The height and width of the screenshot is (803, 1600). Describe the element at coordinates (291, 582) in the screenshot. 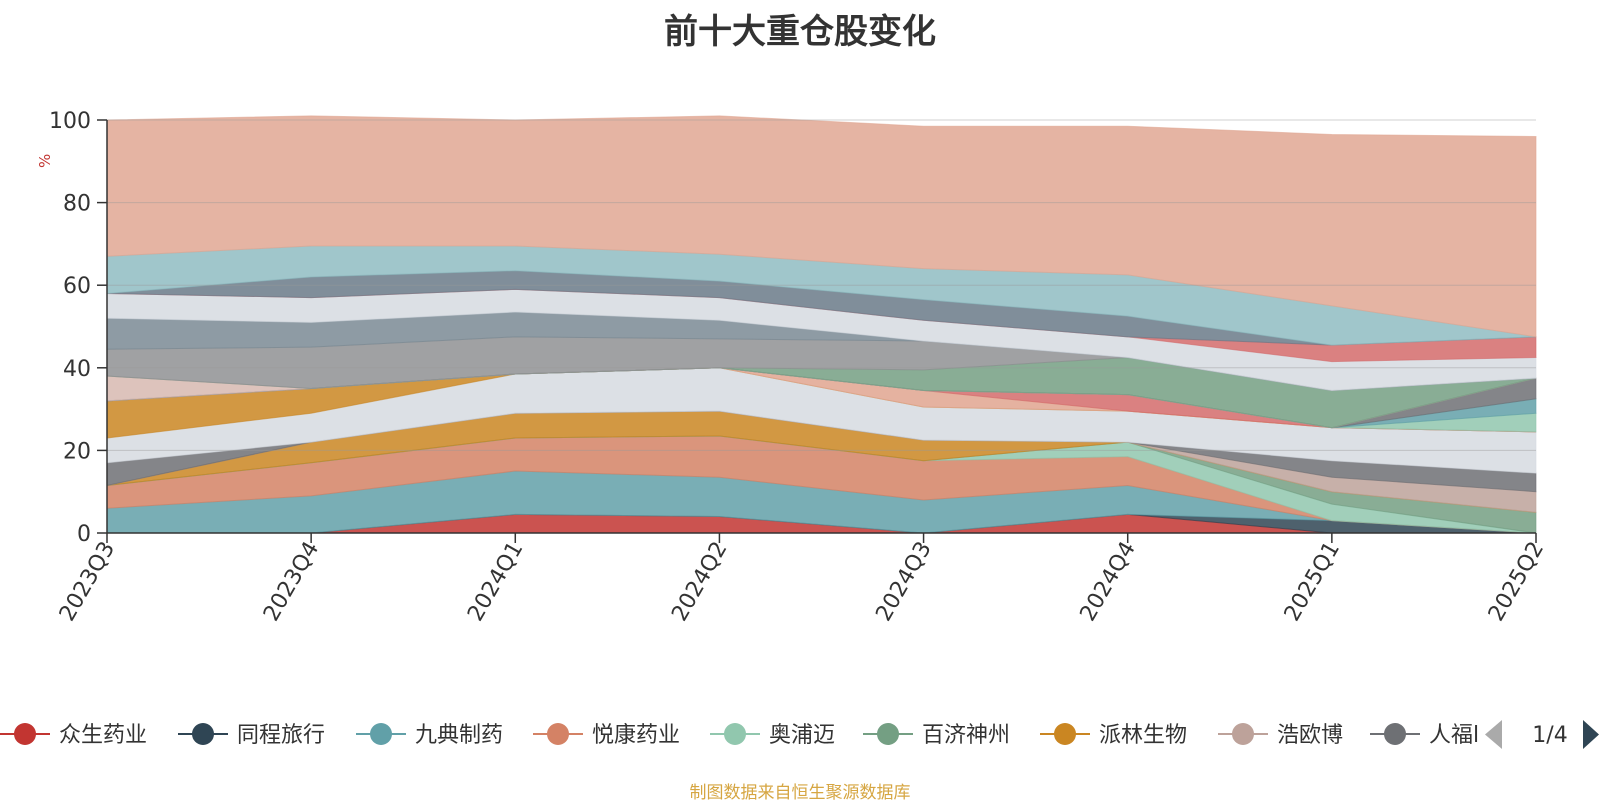

I see `x-tick-label: 2023Q4` at that location.